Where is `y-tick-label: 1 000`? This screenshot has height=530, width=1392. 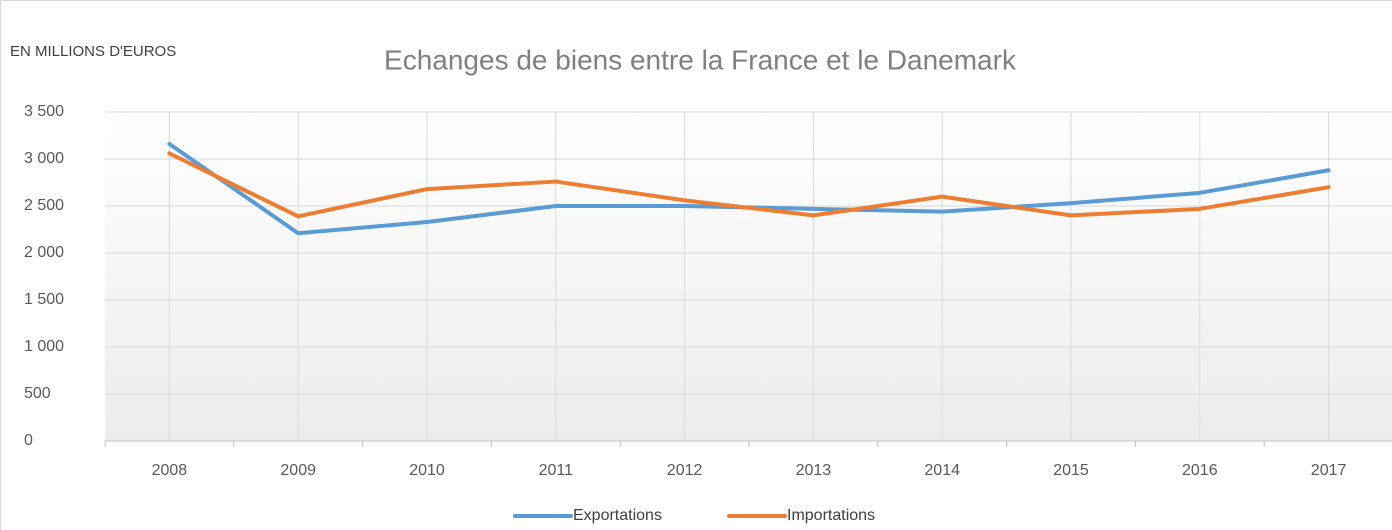 y-tick-label: 1 000 is located at coordinates (44, 346).